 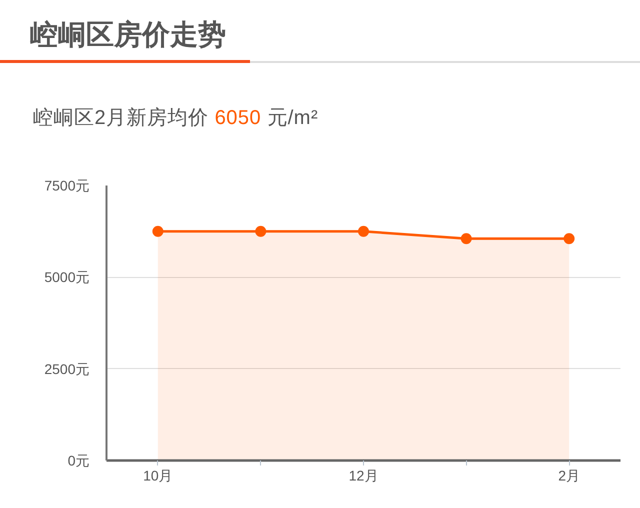 What do you see at coordinates (67, 277) in the screenshot?
I see `y-tick-label: 5000元` at bounding box center [67, 277].